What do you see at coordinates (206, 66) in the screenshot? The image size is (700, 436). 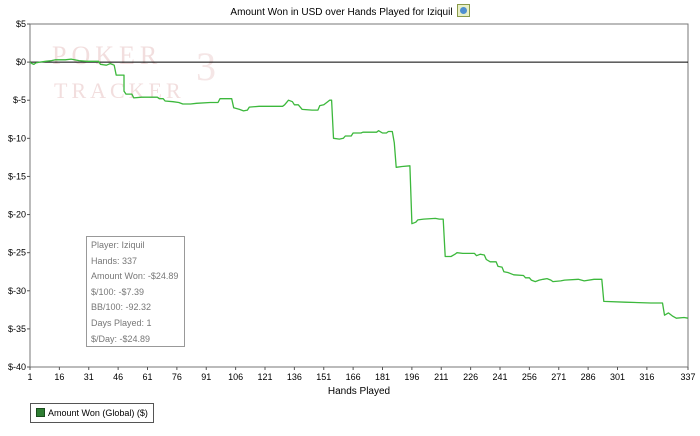 I see `watermark-number: 3` at bounding box center [206, 66].